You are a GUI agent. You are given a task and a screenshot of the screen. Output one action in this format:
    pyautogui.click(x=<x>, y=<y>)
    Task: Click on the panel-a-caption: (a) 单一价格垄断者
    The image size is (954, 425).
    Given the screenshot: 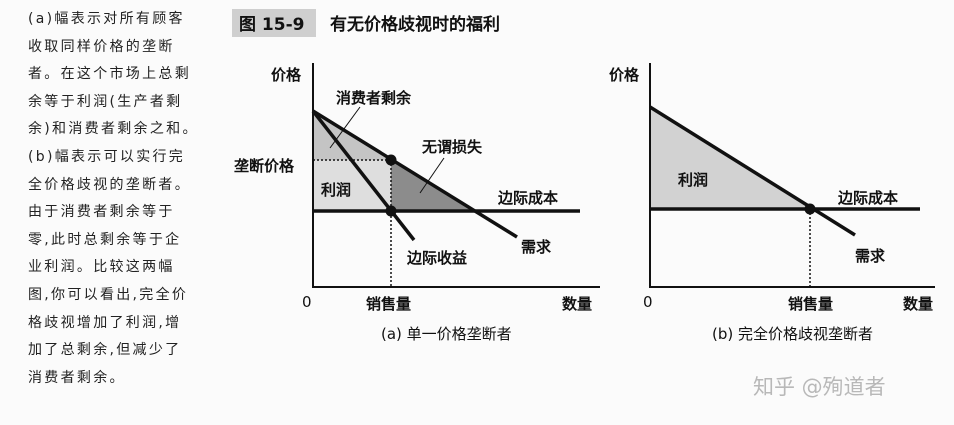 What is the action you would take?
    pyautogui.click(x=446, y=334)
    